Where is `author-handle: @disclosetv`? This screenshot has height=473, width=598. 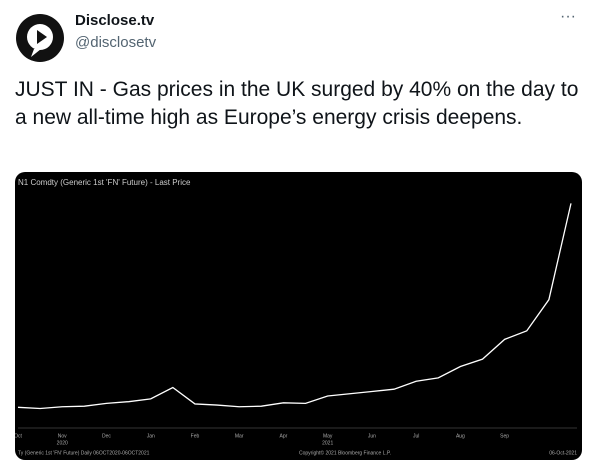 author-handle: @disclosetv is located at coordinates (116, 42).